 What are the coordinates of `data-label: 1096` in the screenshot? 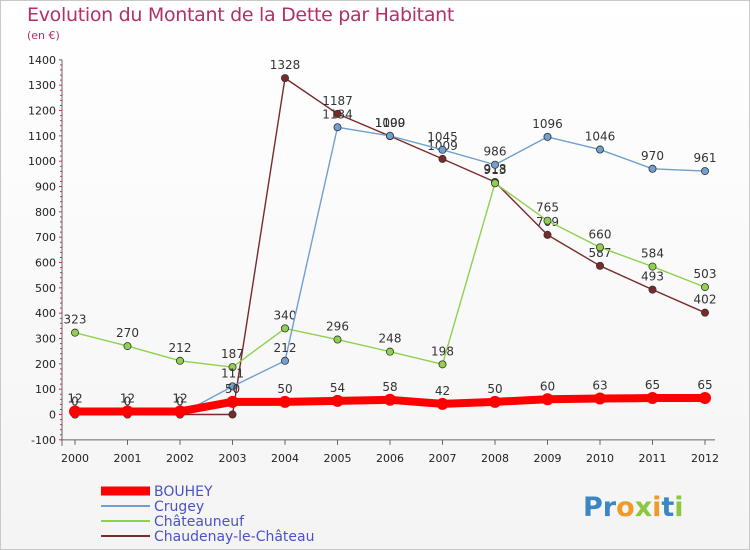 It's located at (547, 124).